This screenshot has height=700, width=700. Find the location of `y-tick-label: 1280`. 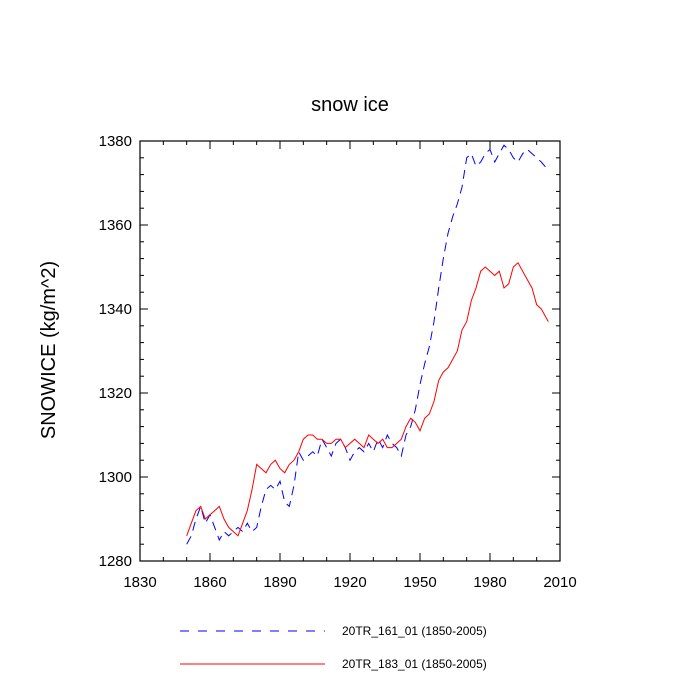

y-tick-label: 1280 is located at coordinates (115, 561).